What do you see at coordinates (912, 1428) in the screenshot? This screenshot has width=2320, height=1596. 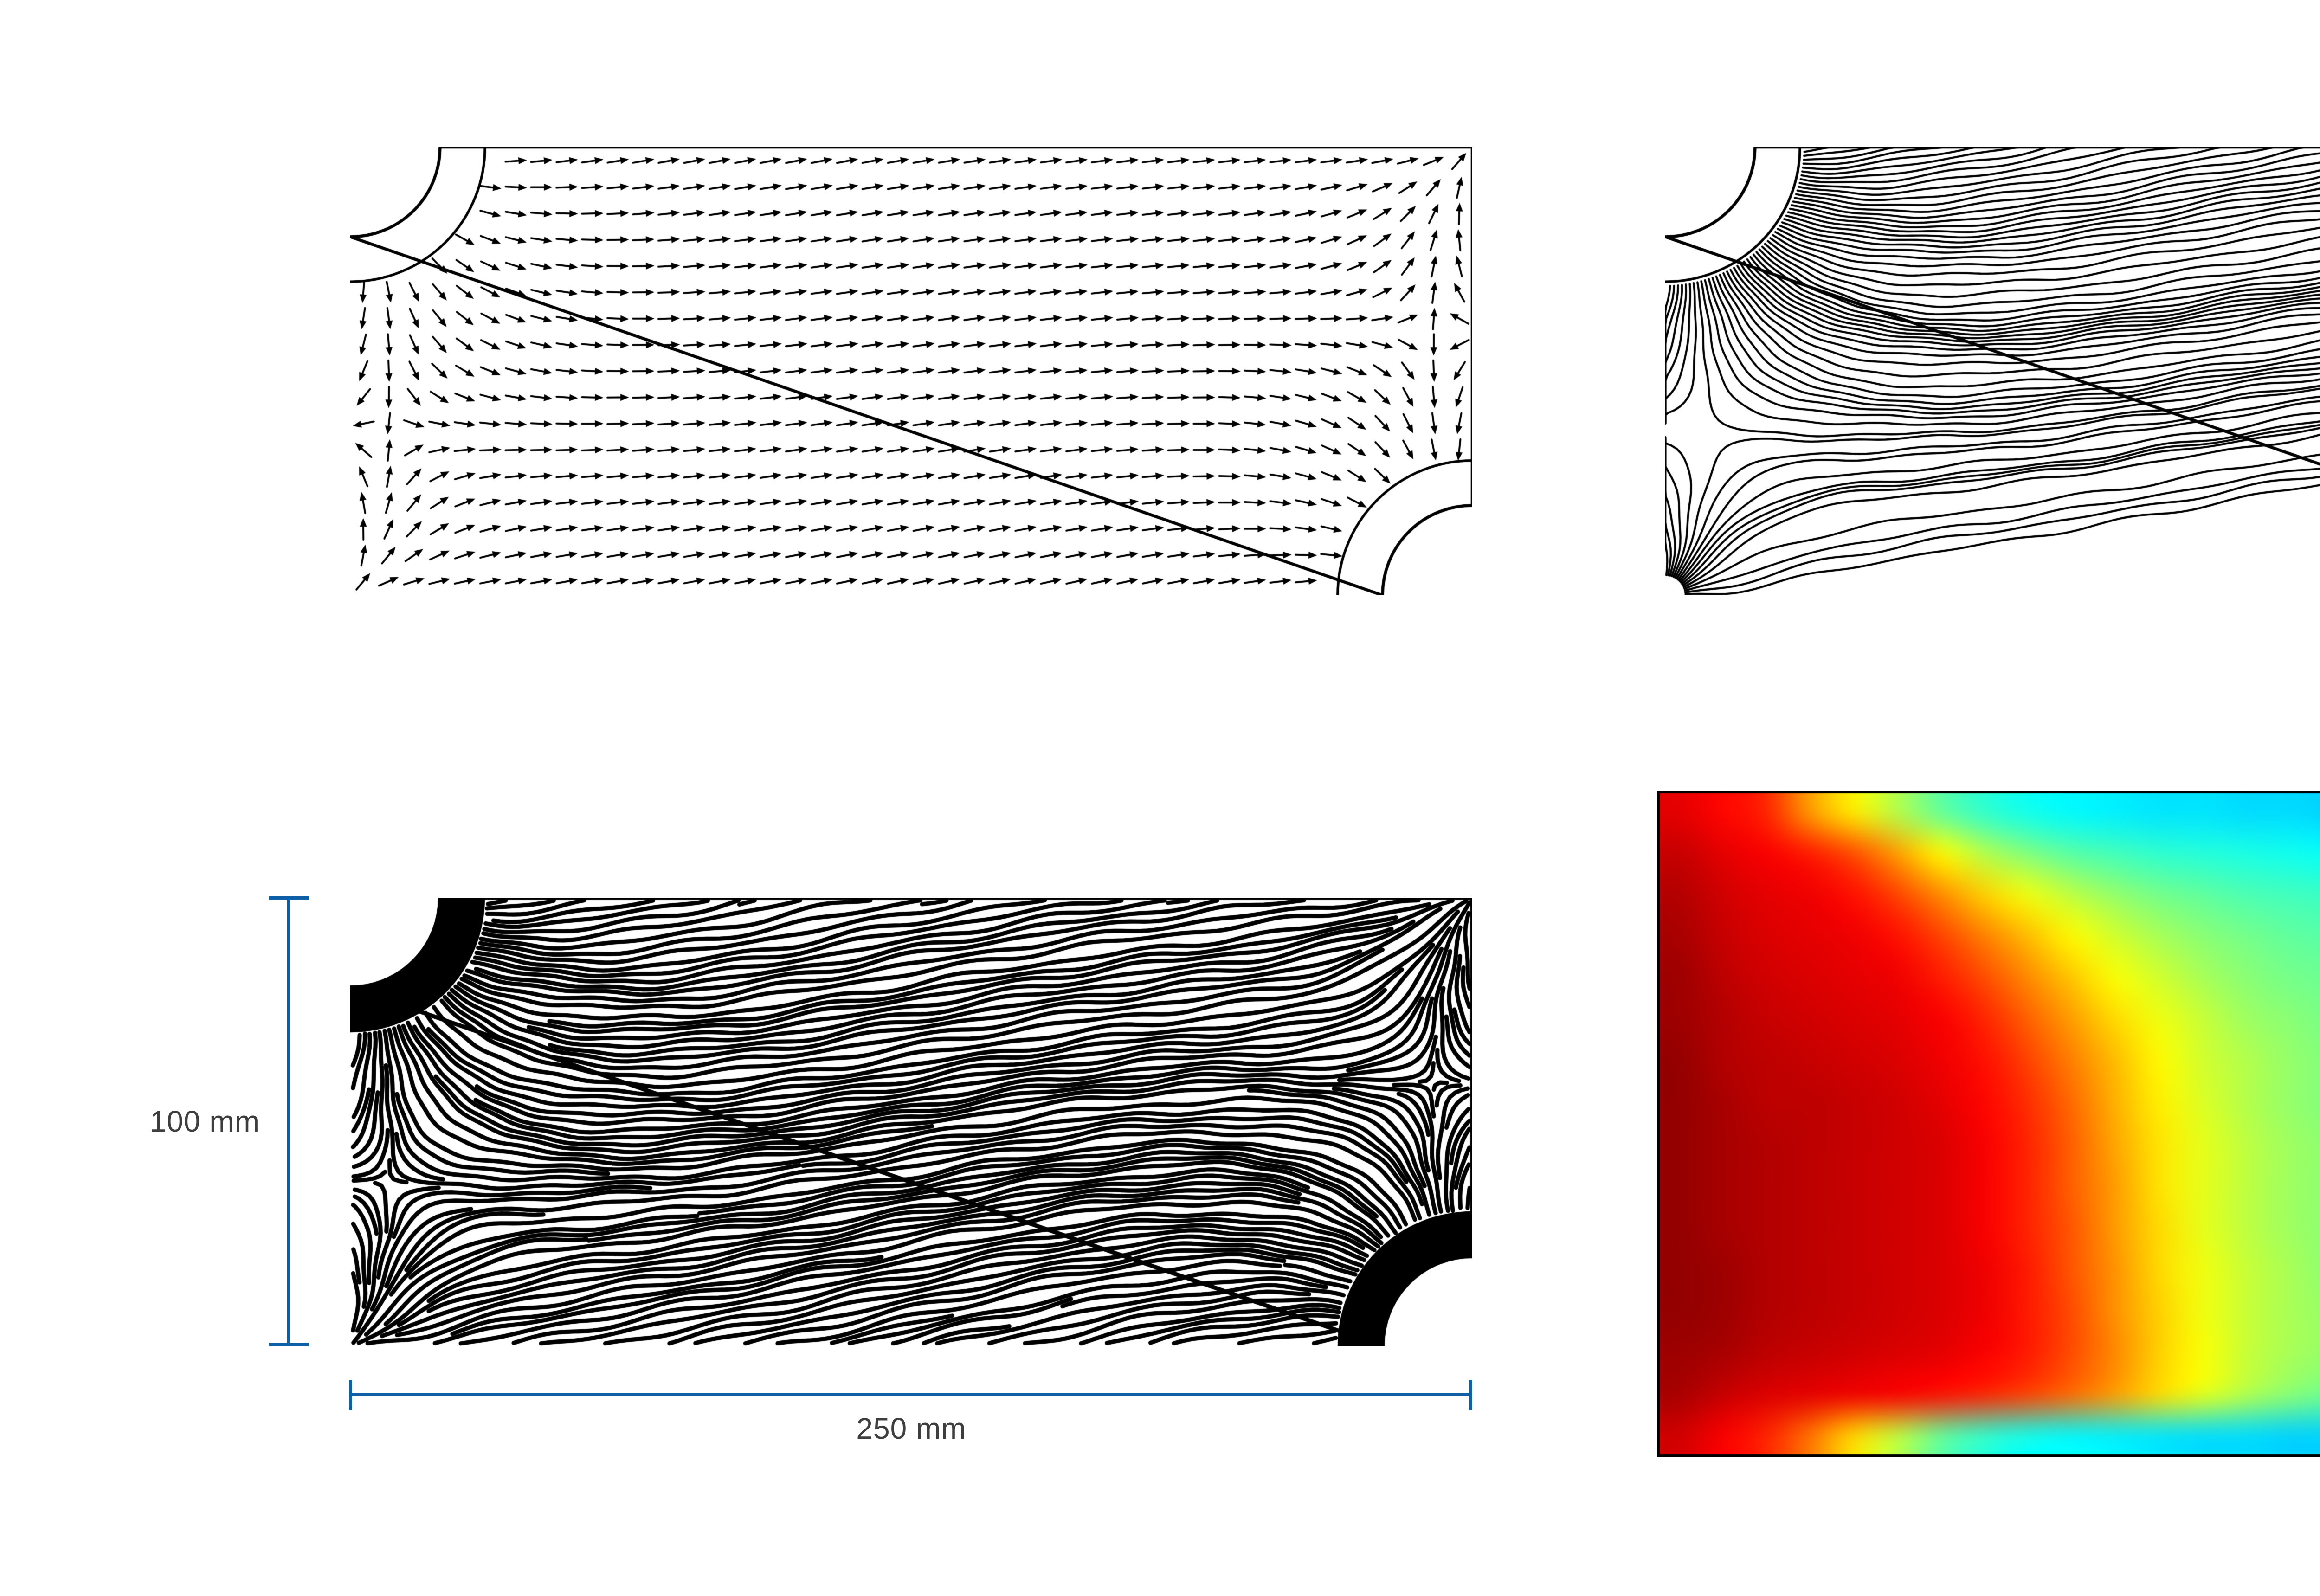 I see `width-dimension-label: 250 mm` at bounding box center [912, 1428].